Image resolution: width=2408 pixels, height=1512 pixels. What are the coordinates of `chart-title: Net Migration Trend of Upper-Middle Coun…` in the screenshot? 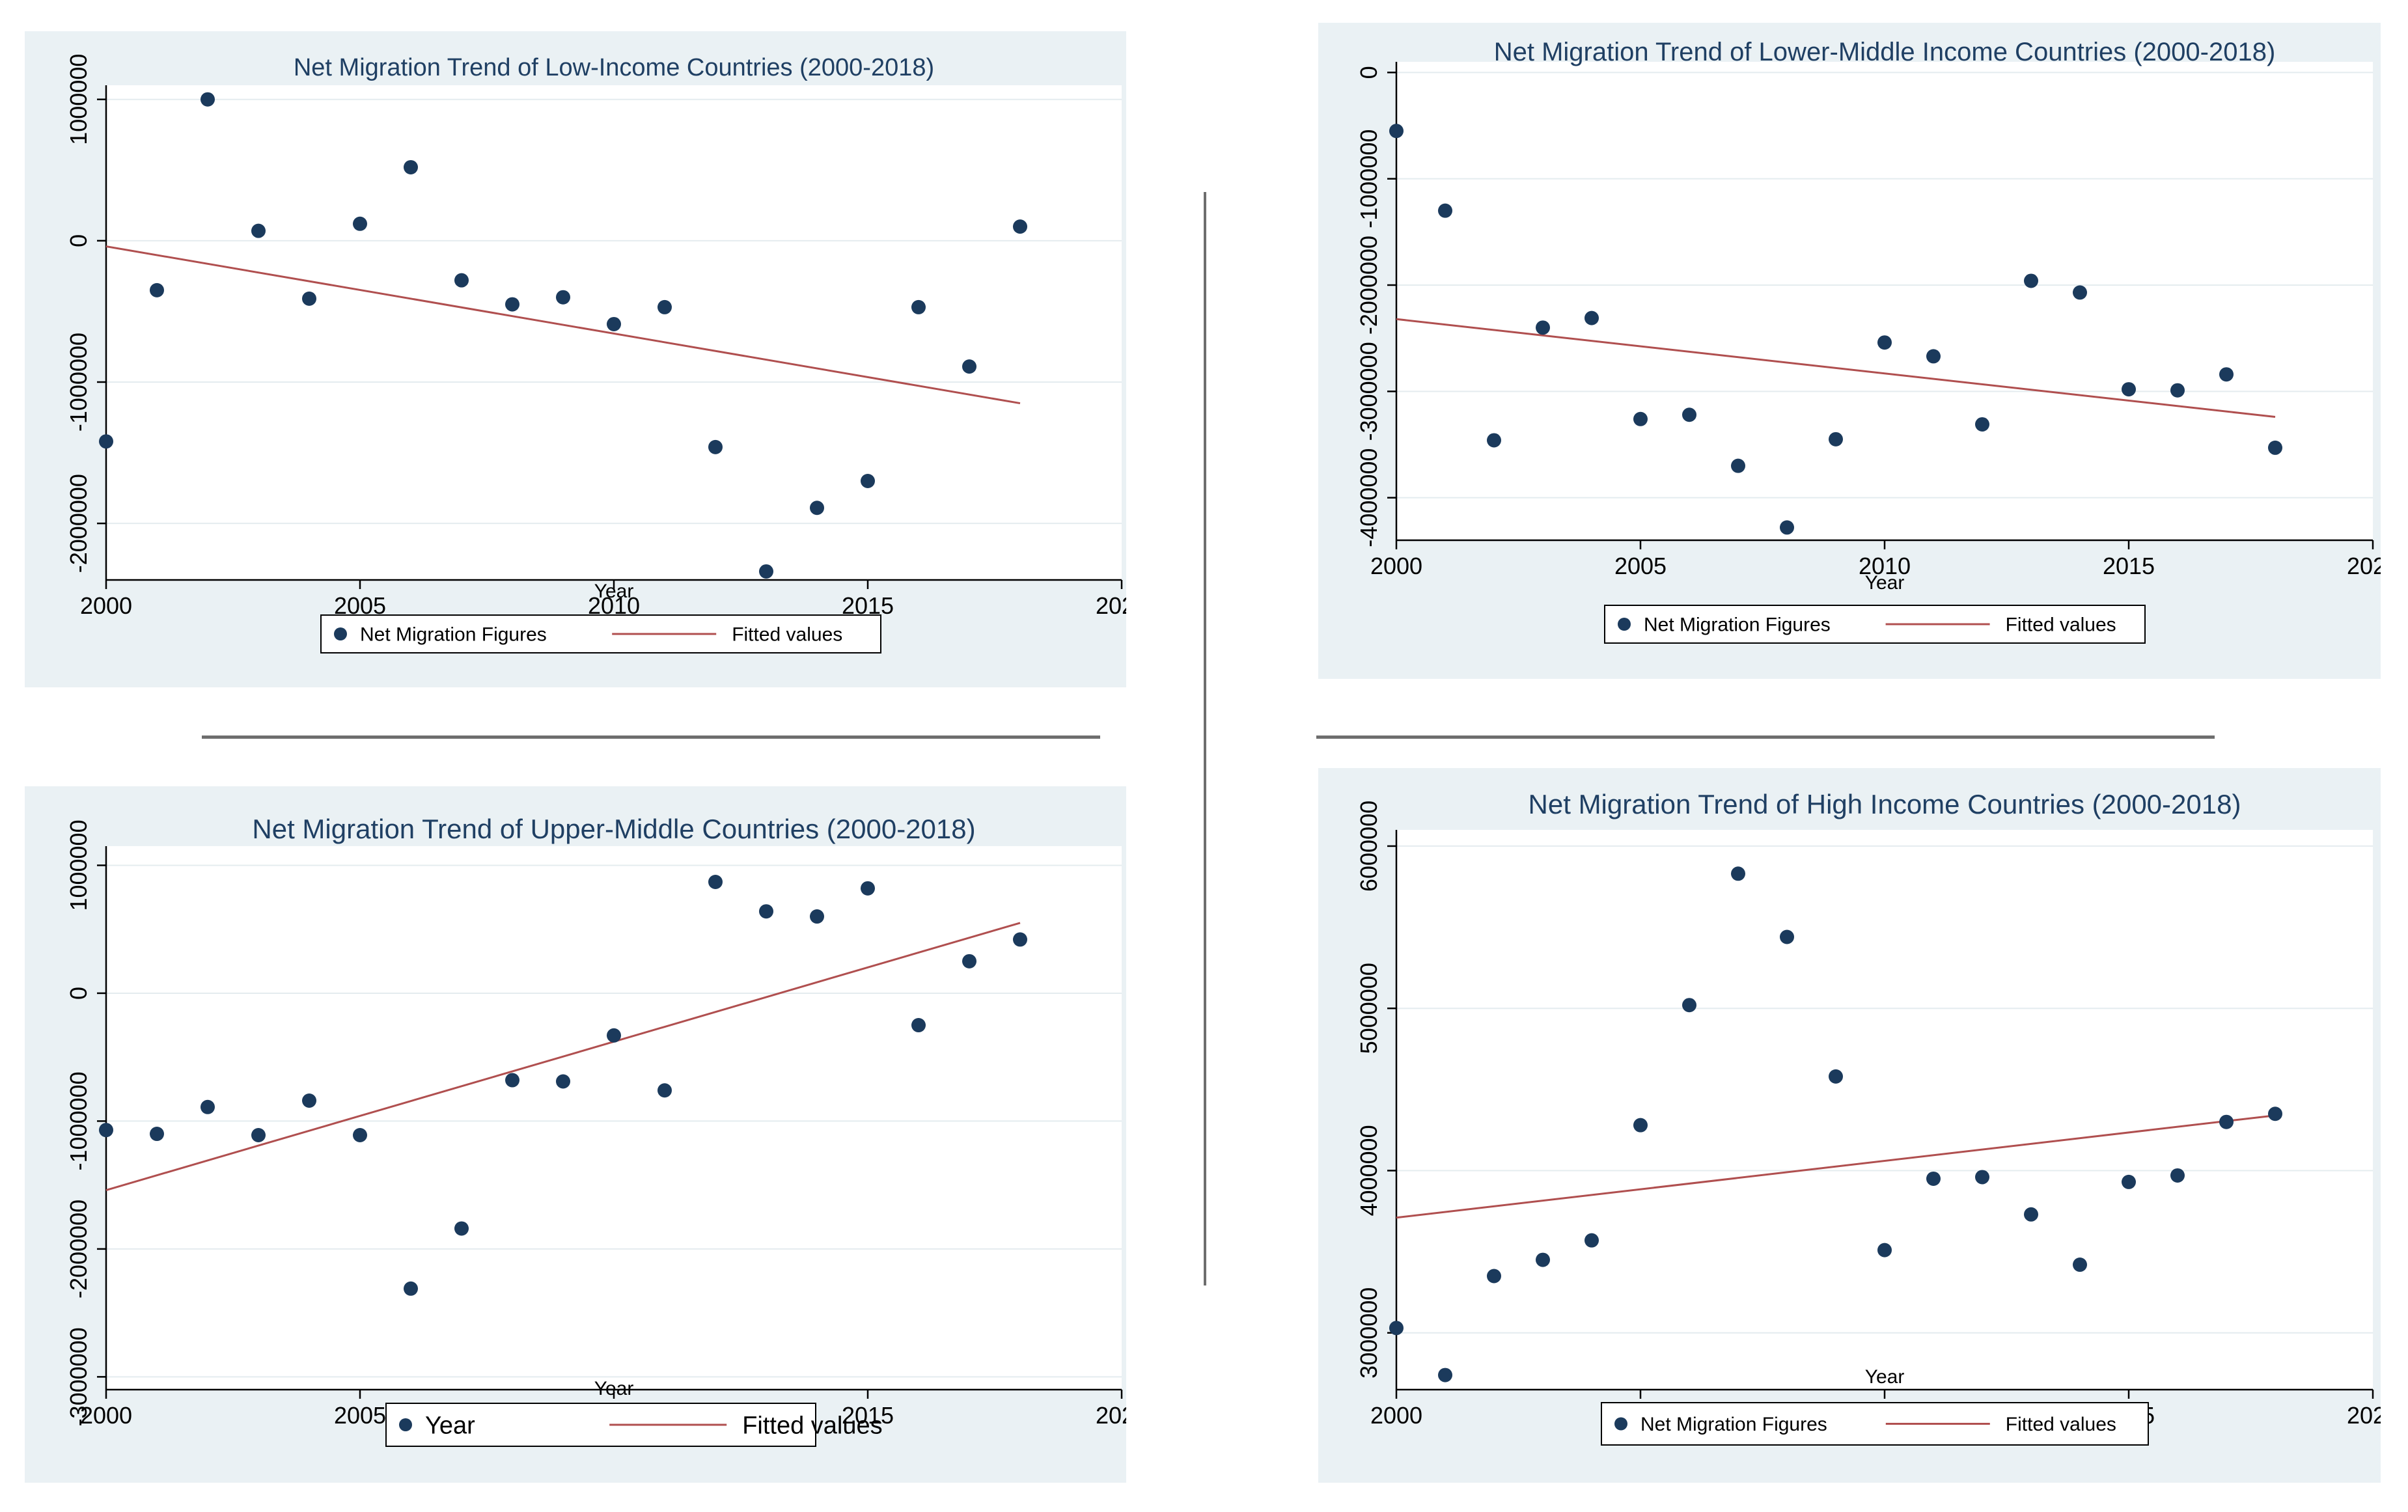 It's located at (613, 829).